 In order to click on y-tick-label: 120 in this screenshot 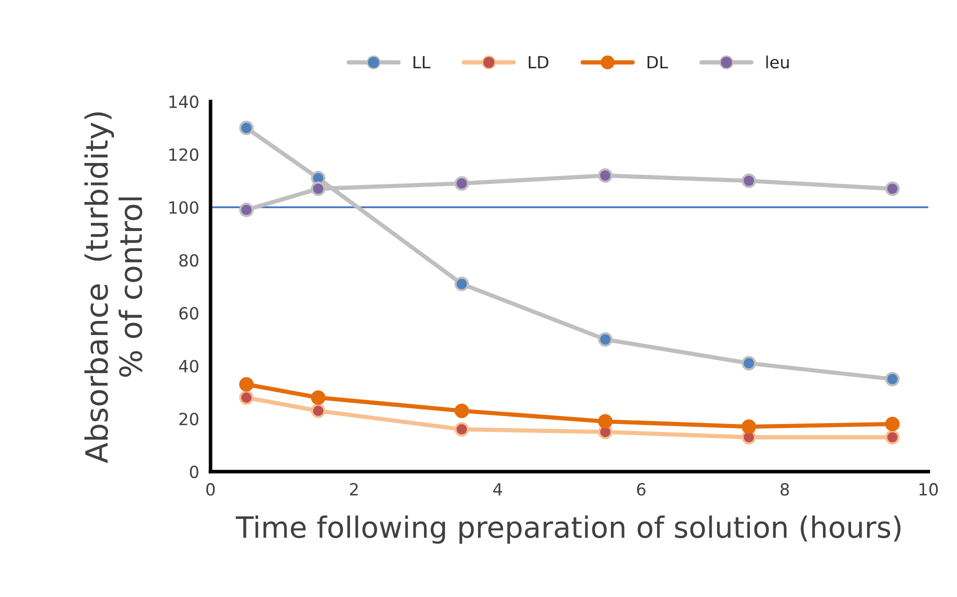, I will do `click(183, 154)`.